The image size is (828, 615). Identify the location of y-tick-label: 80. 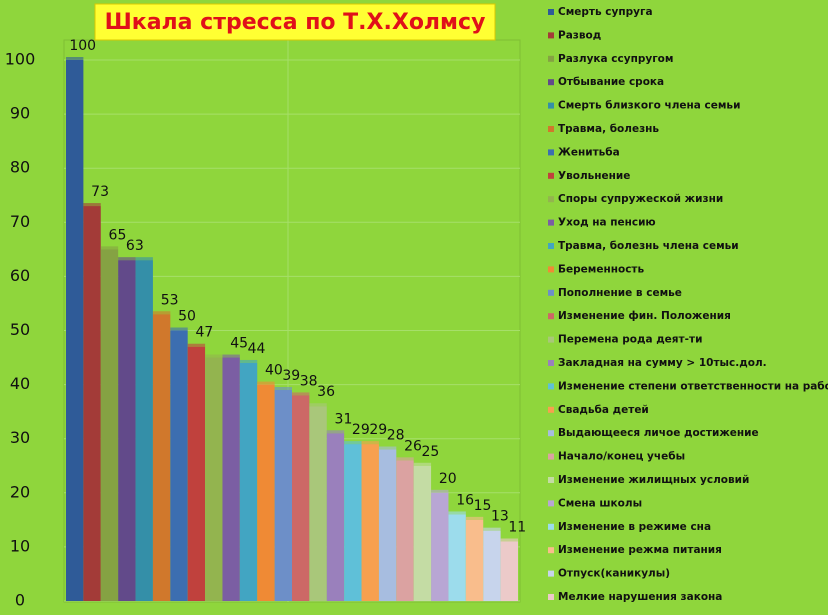
(20, 167).